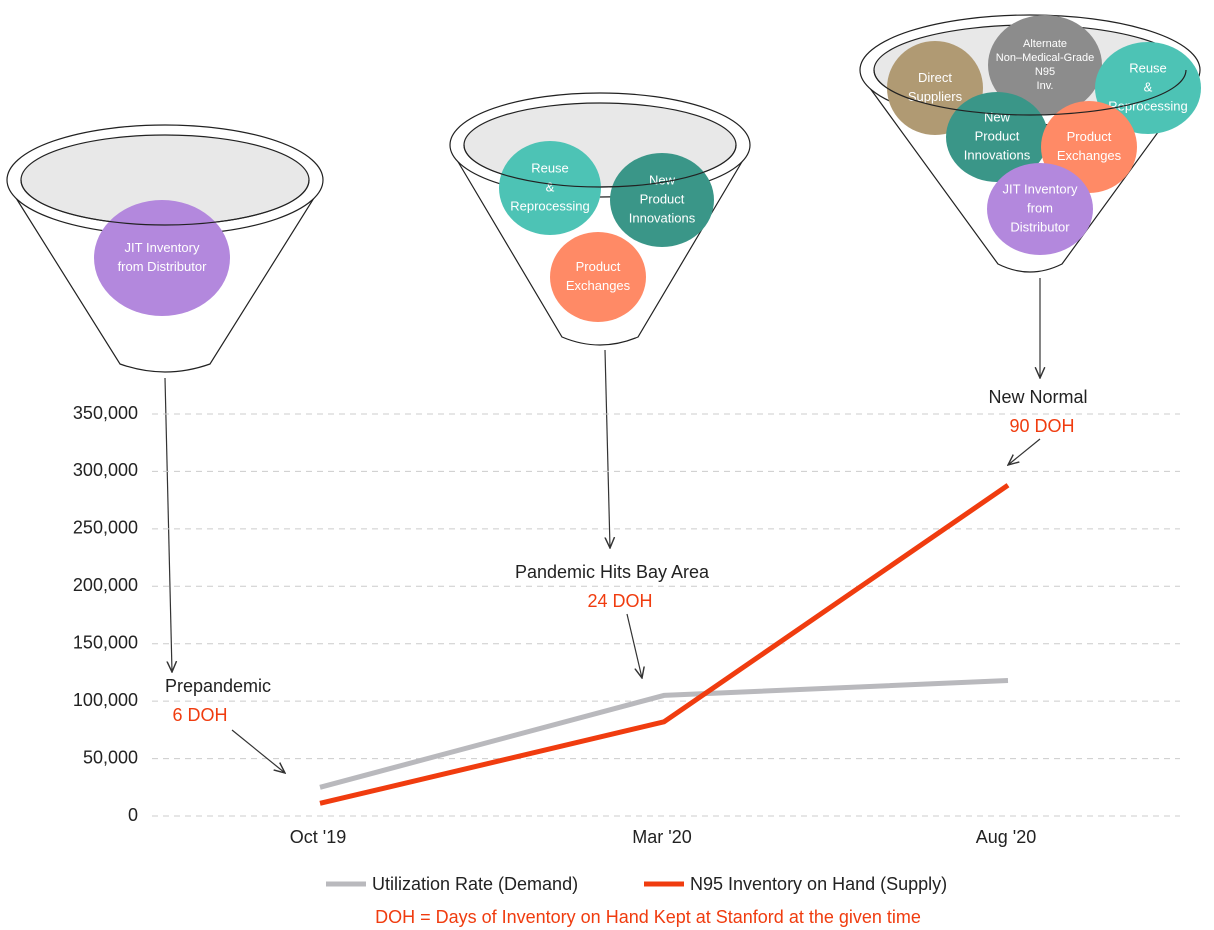 The height and width of the screenshot is (930, 1214). What do you see at coordinates (664, 733) in the screenshot?
I see `series-line` at bounding box center [664, 733].